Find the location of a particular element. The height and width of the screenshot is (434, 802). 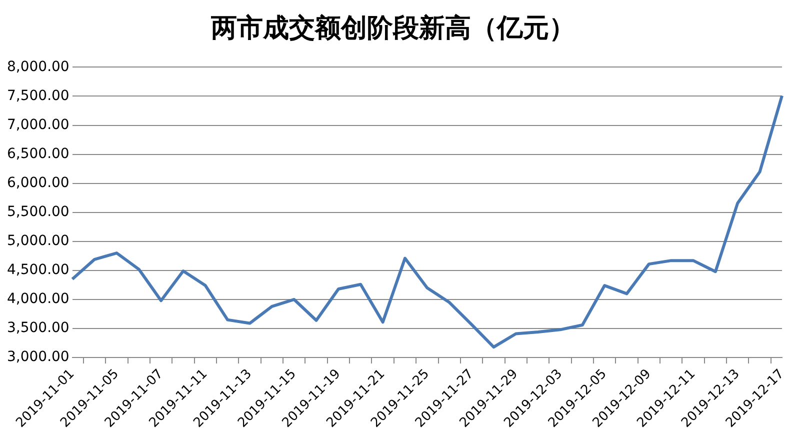

y-tick-label: 7,500.00 is located at coordinates (38, 96).